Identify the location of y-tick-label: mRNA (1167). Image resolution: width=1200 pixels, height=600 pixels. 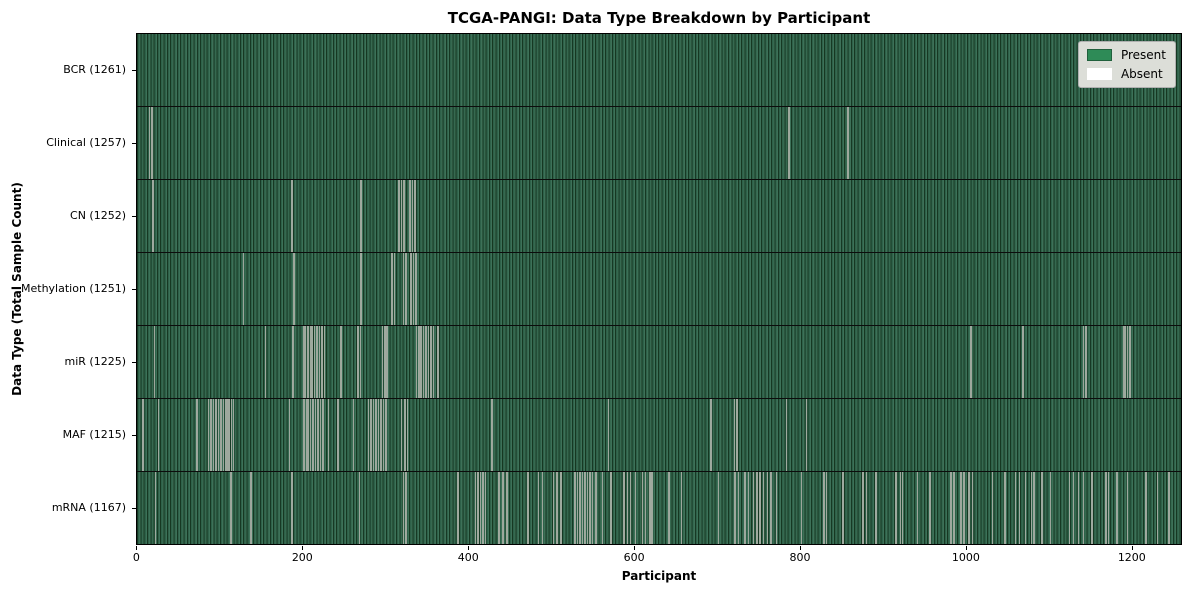
(88, 508).